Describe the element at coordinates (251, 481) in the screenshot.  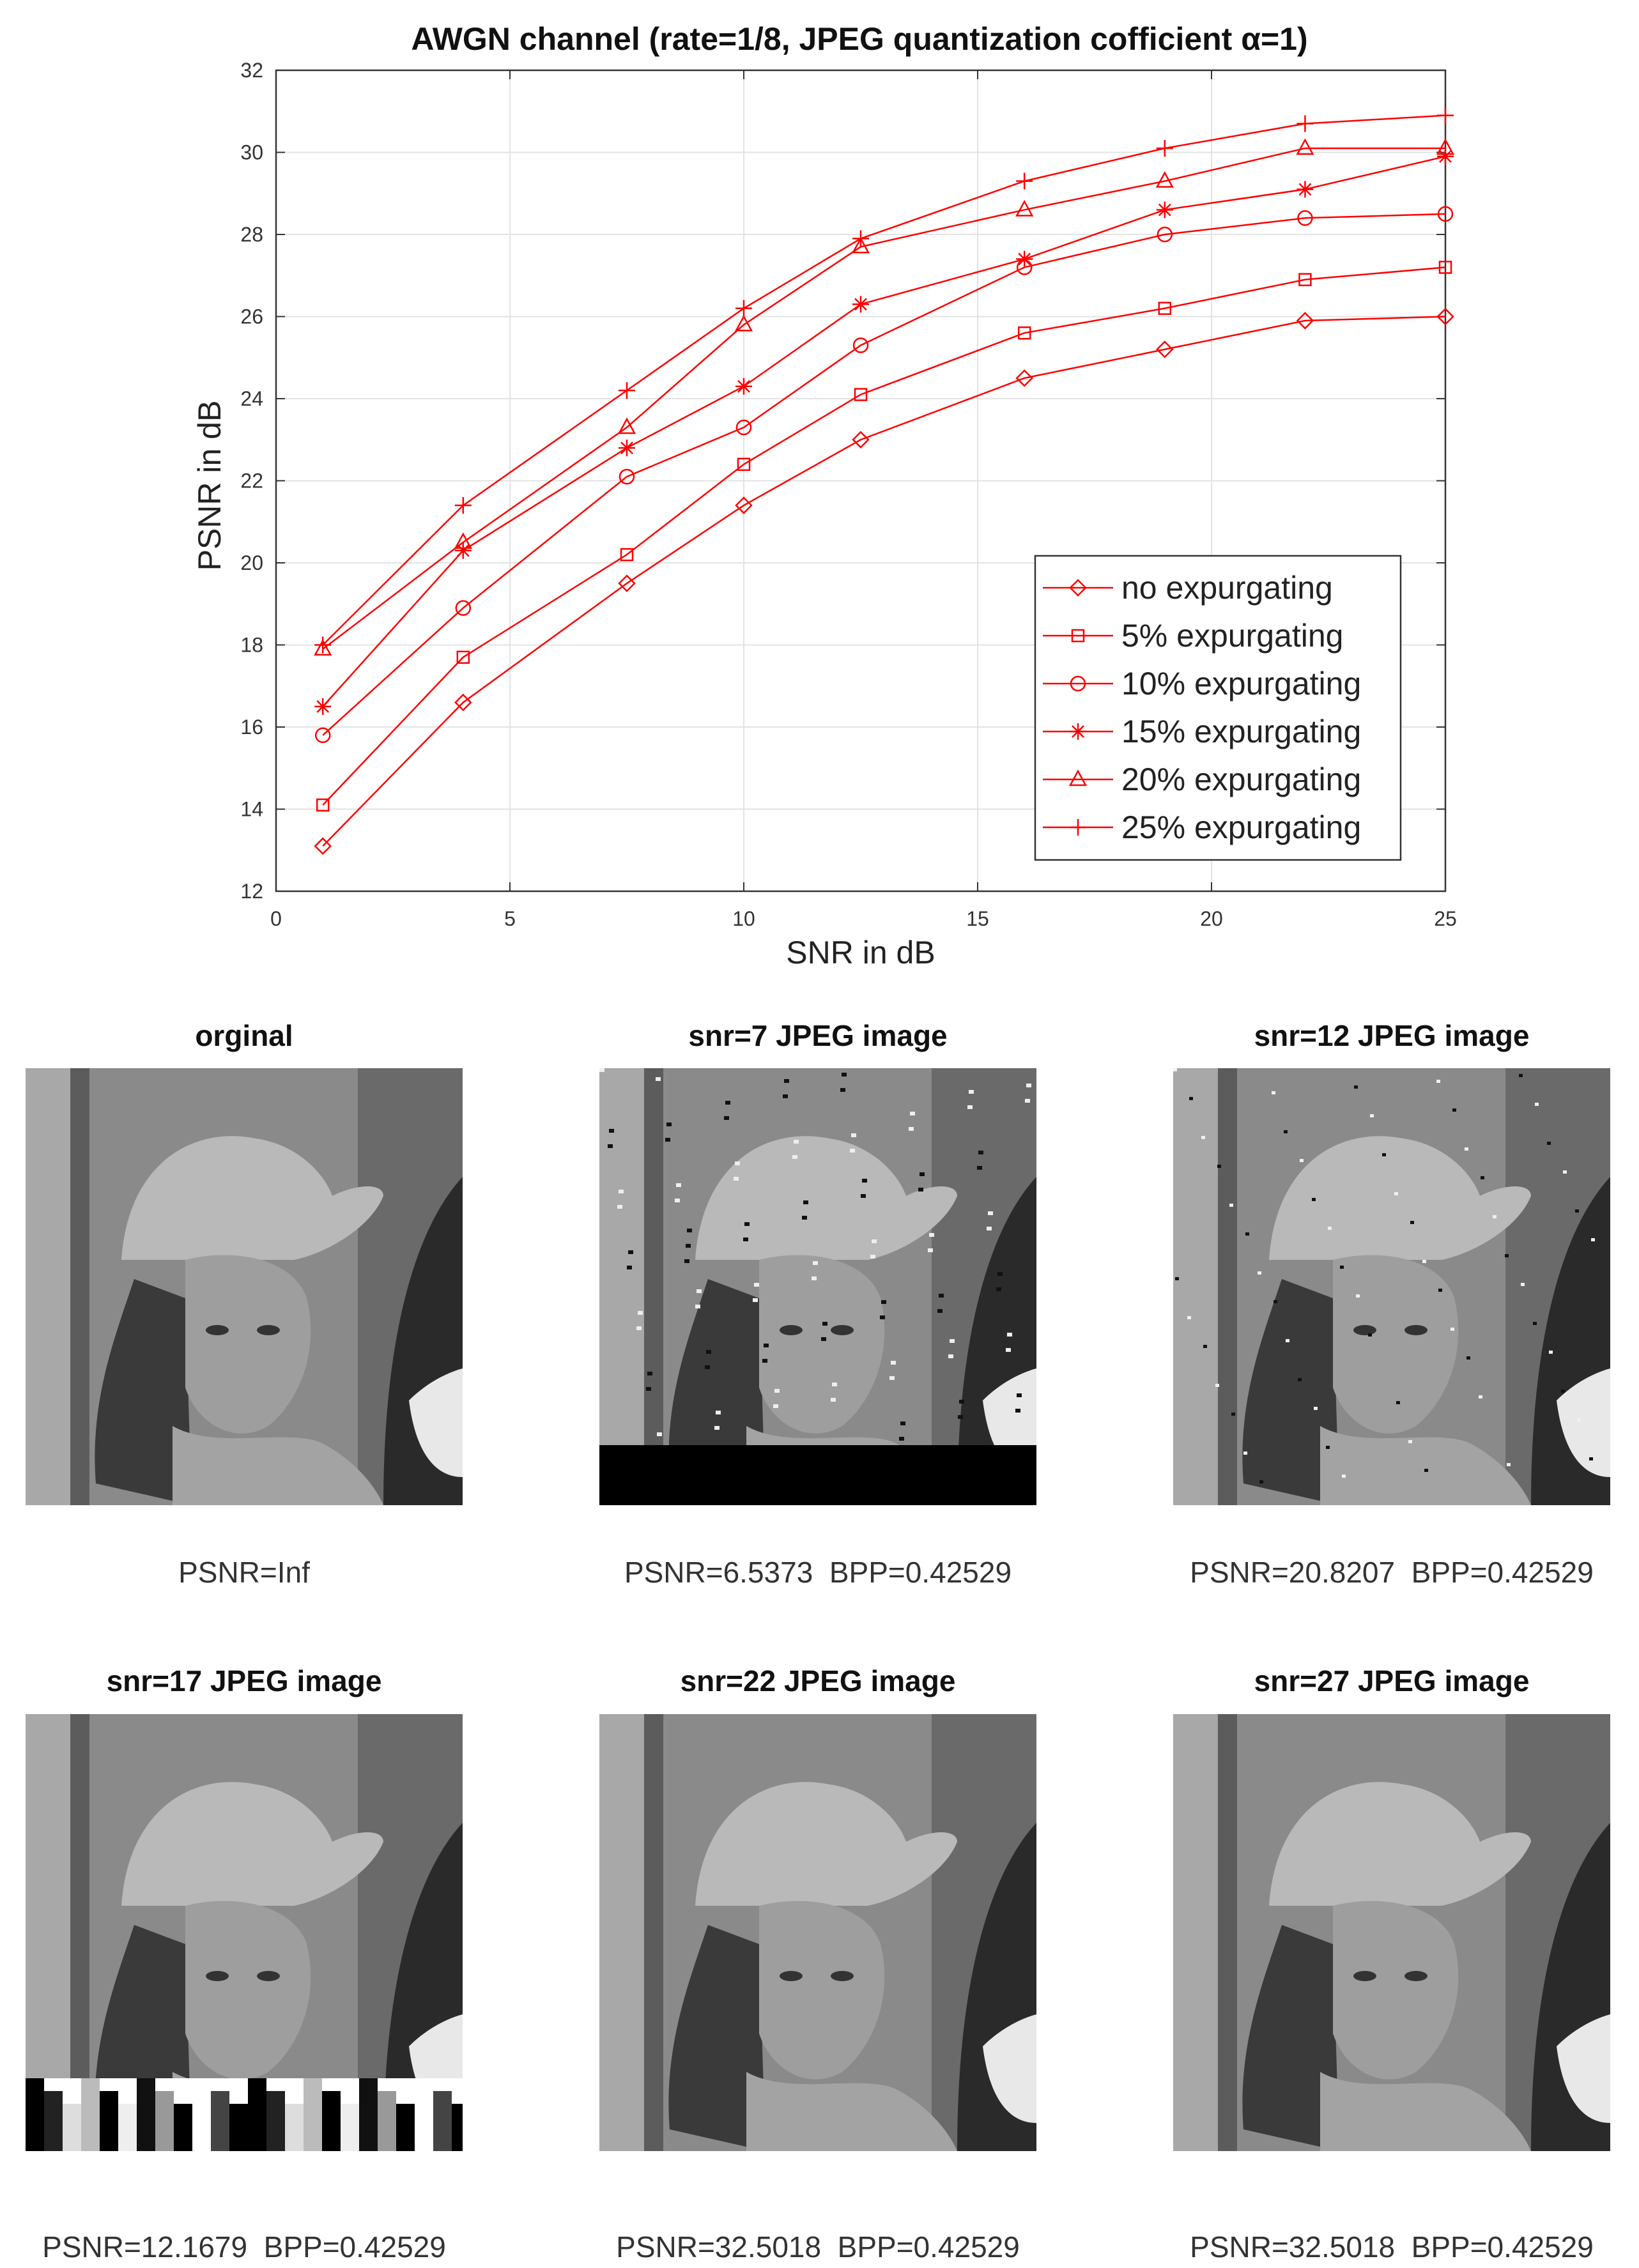
I see `y-tick-label: 22` at that location.